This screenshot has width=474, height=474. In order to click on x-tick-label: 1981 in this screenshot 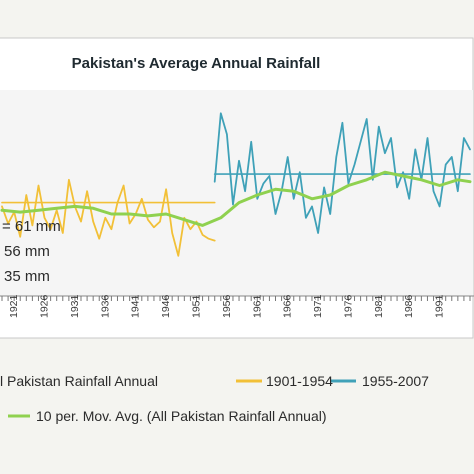, I will do `click(379, 306)`.